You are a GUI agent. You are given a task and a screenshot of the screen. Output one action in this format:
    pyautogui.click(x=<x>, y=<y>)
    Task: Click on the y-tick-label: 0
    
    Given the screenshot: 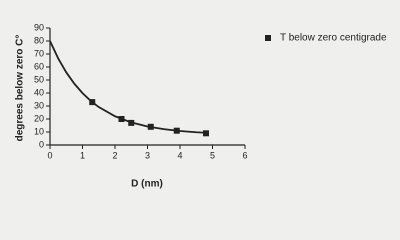 What is the action you would take?
    pyautogui.click(x=41, y=144)
    